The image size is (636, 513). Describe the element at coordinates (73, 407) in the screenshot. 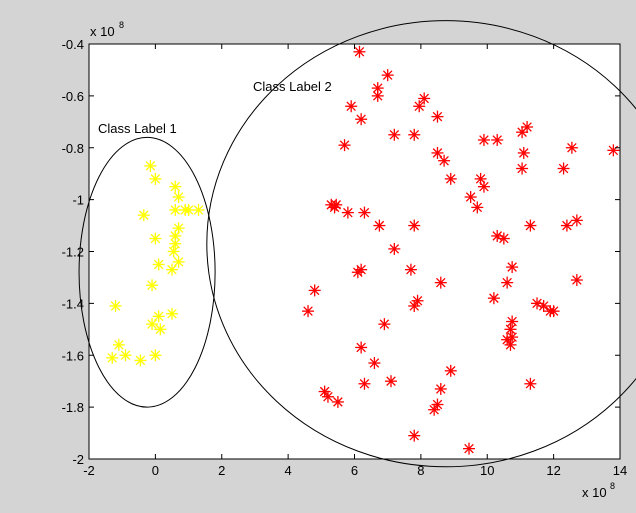

I see `y-tick-label: -1.8` at that location.